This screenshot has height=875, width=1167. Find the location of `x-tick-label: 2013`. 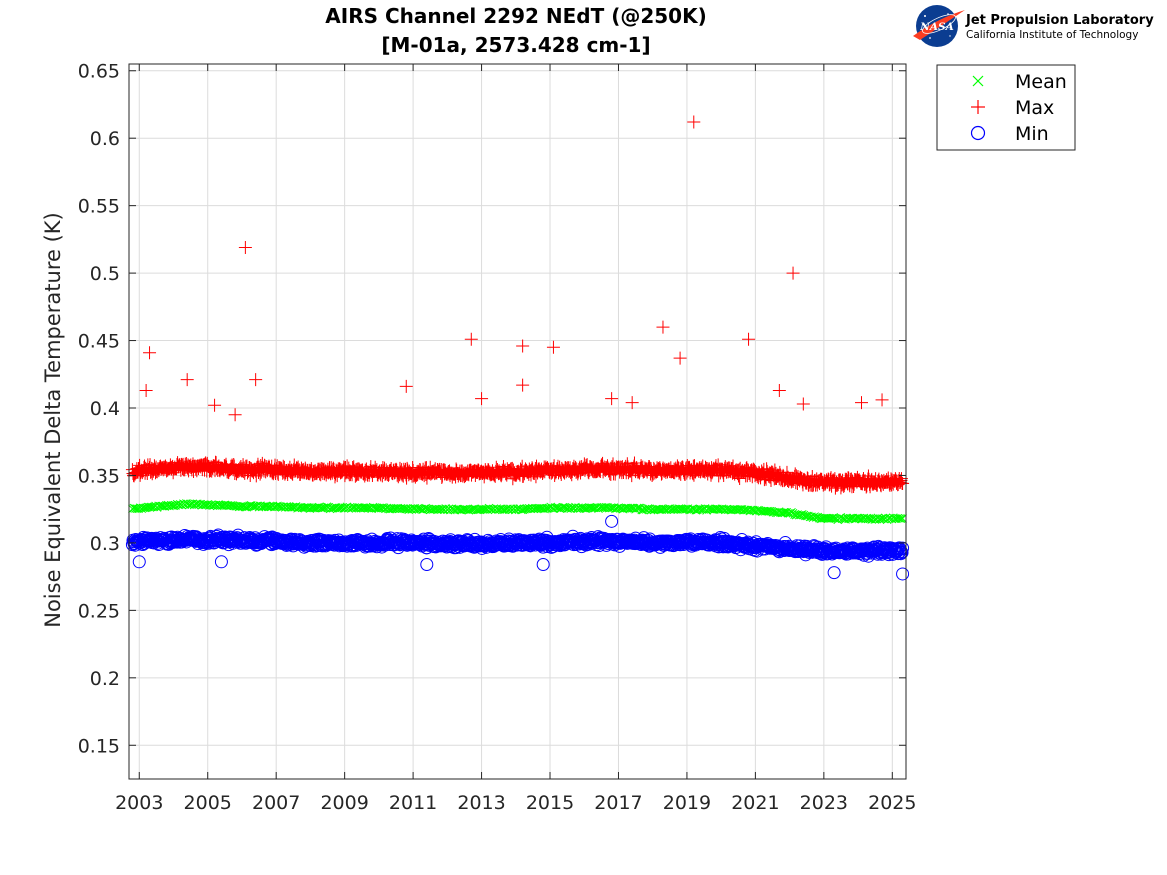

x-tick-label: 2013 is located at coordinates (481, 803).